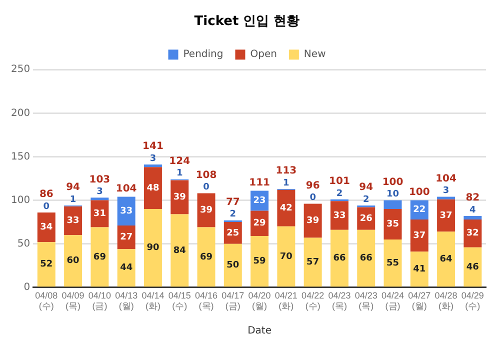 The height and width of the screenshot is (347, 500). I want to click on y-tick-label: 50, so click(23, 244).